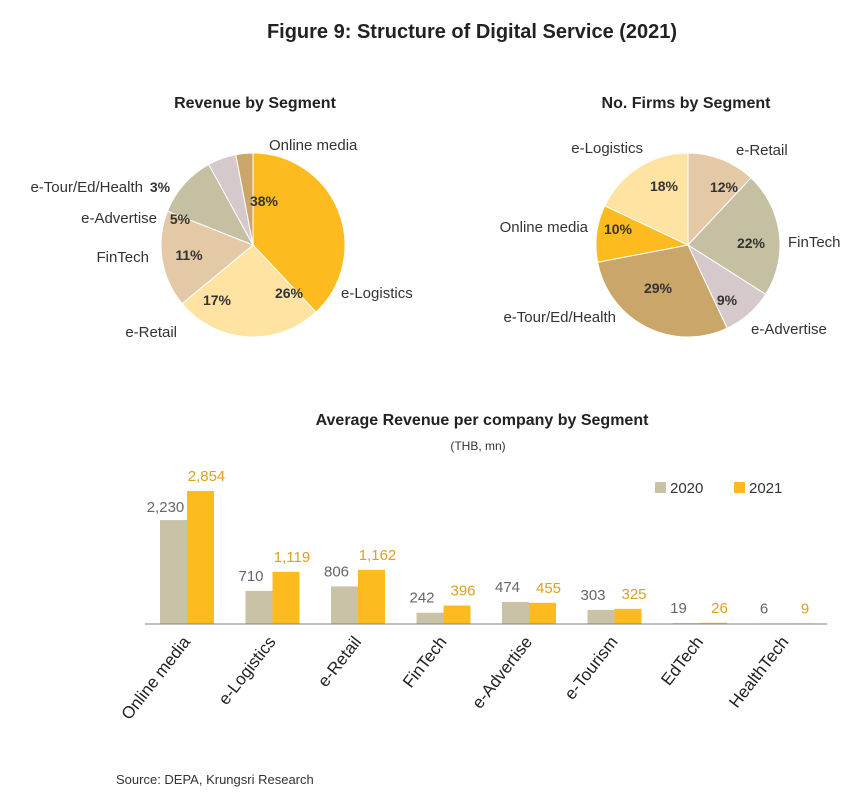 This screenshot has width=863, height=801. I want to click on bar-fintech-2021, so click(457, 614).